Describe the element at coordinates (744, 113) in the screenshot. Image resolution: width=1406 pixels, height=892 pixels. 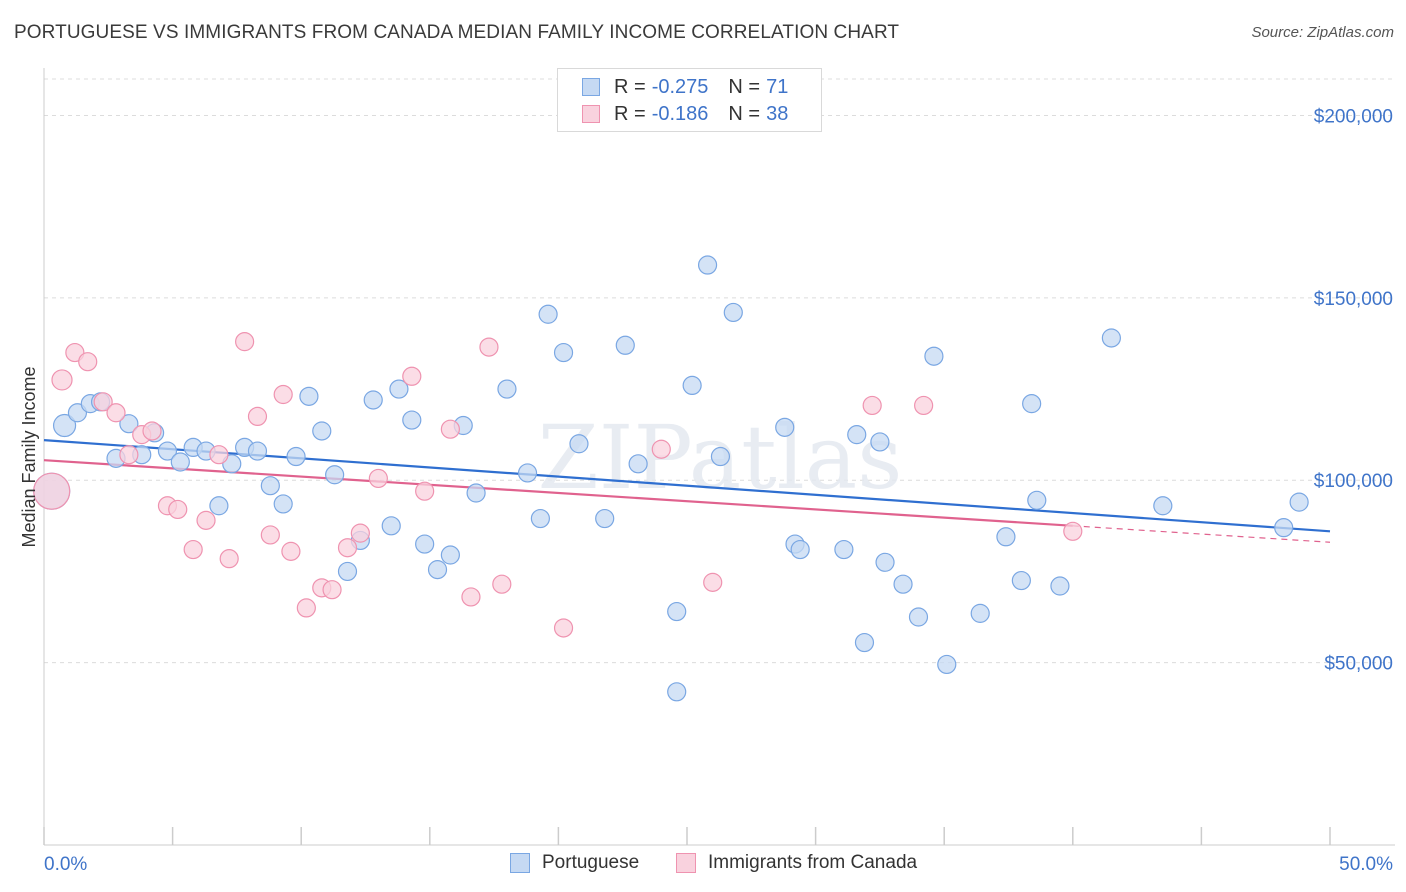
I see `legend-n-label: N =` at that location.